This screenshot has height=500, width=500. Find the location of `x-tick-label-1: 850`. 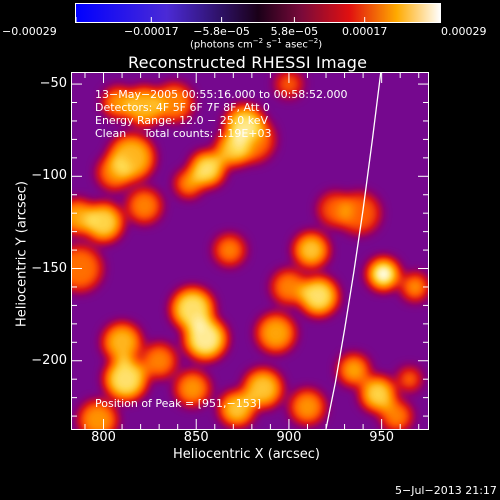

x-tick-label-1: 850 is located at coordinates (196, 437).